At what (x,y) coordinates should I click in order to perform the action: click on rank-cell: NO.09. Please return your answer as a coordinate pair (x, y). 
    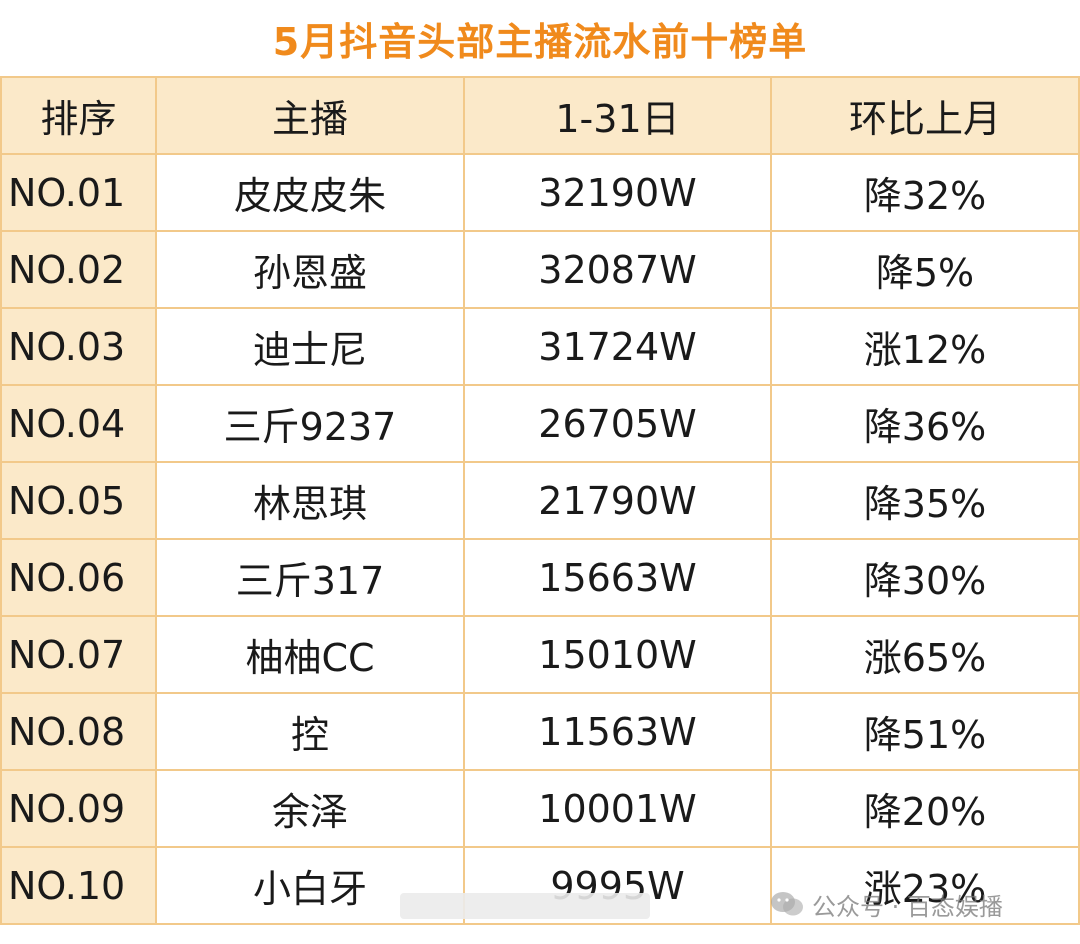
    Looking at the image, I should click on (78, 808).